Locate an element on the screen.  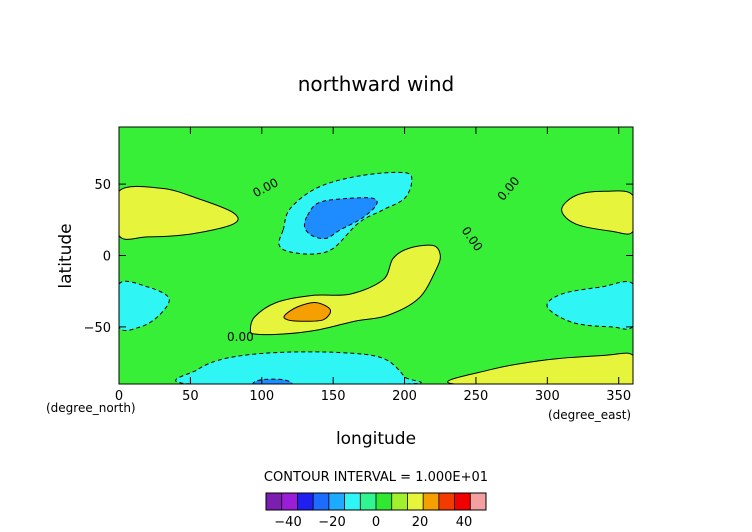
colorbar-tick-label: −40 is located at coordinates (287, 522).